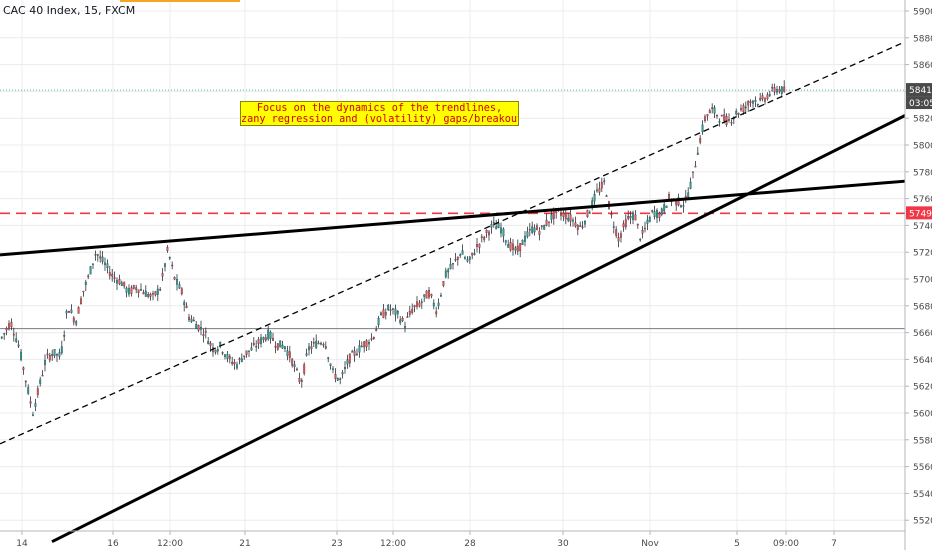 The image size is (932, 554). Describe the element at coordinates (922, 120) in the screenshot. I see `y-tick-label: 5820` at that location.